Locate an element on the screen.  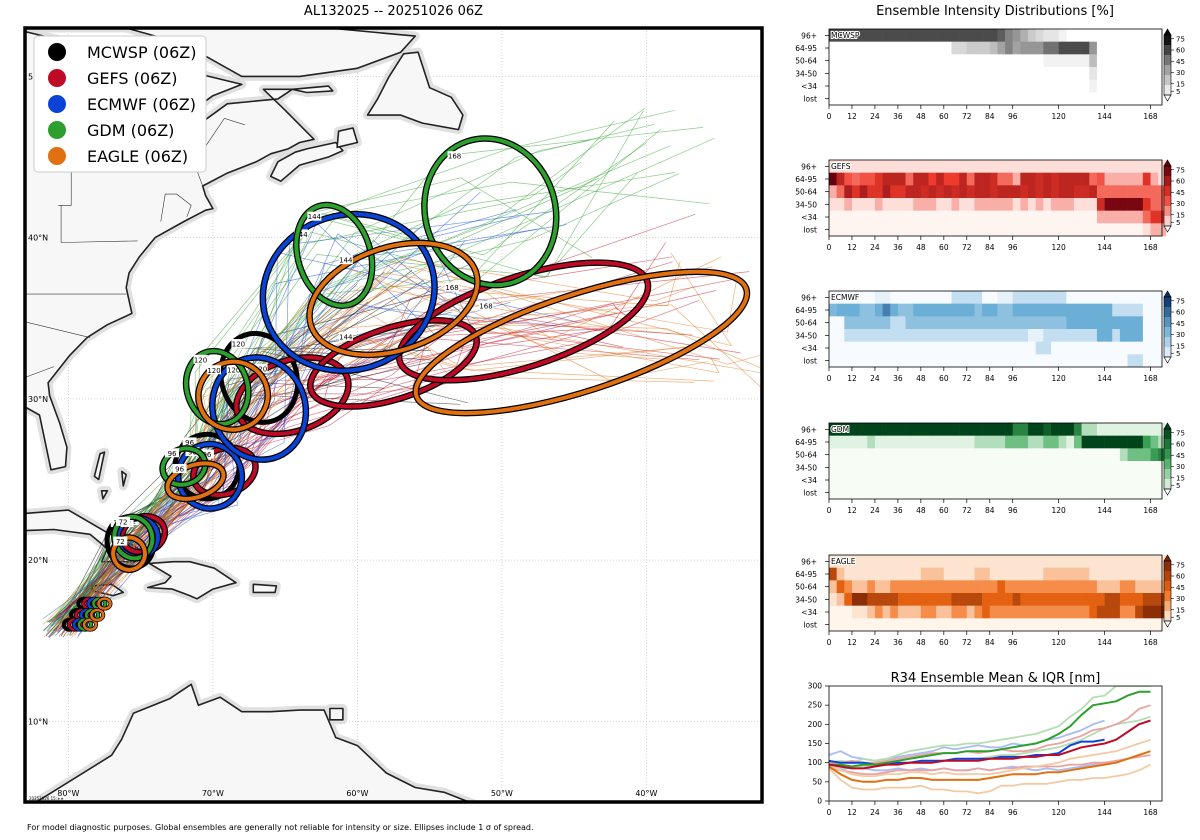
lon-label: 80°W is located at coordinates (68, 793).